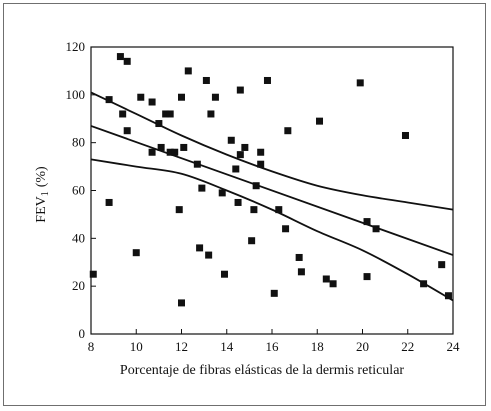 This screenshot has width=491, height=411. What do you see at coordinates (78, 237) in the screenshot?
I see `y-tick-label: 40` at bounding box center [78, 237].